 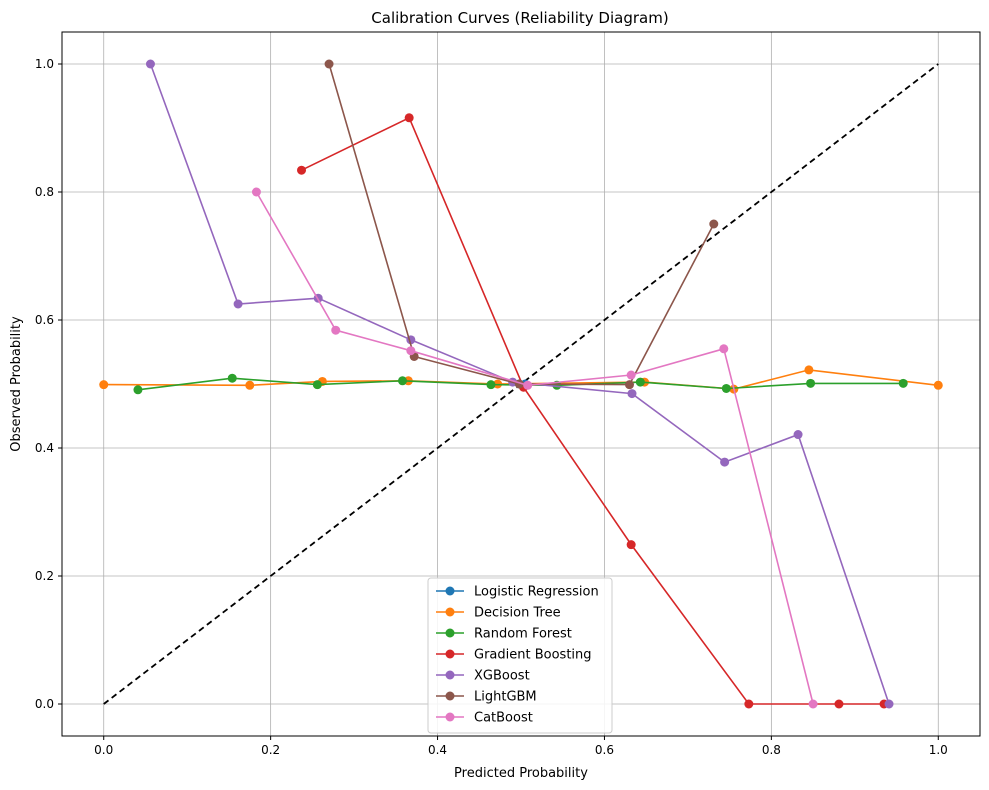 What do you see at coordinates (521, 773) in the screenshot?
I see `x-axis-title: Predicted Probability` at bounding box center [521, 773].